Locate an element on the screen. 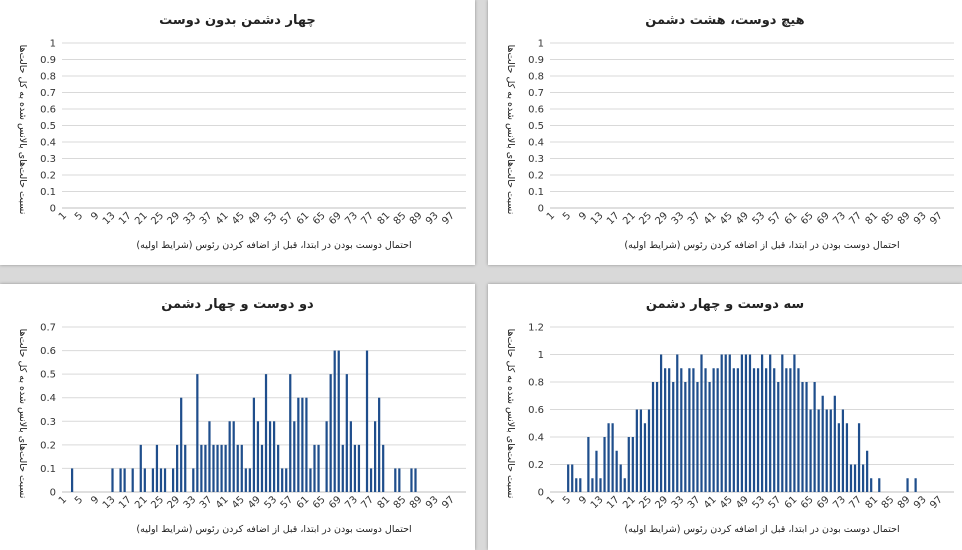  y-tick-label: 0.7 is located at coordinates (48, 328).